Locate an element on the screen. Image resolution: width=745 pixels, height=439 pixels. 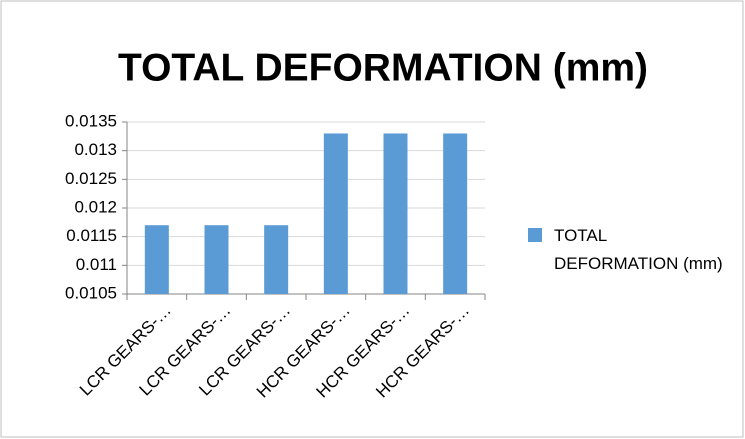
legend-swatch is located at coordinates (535, 235).